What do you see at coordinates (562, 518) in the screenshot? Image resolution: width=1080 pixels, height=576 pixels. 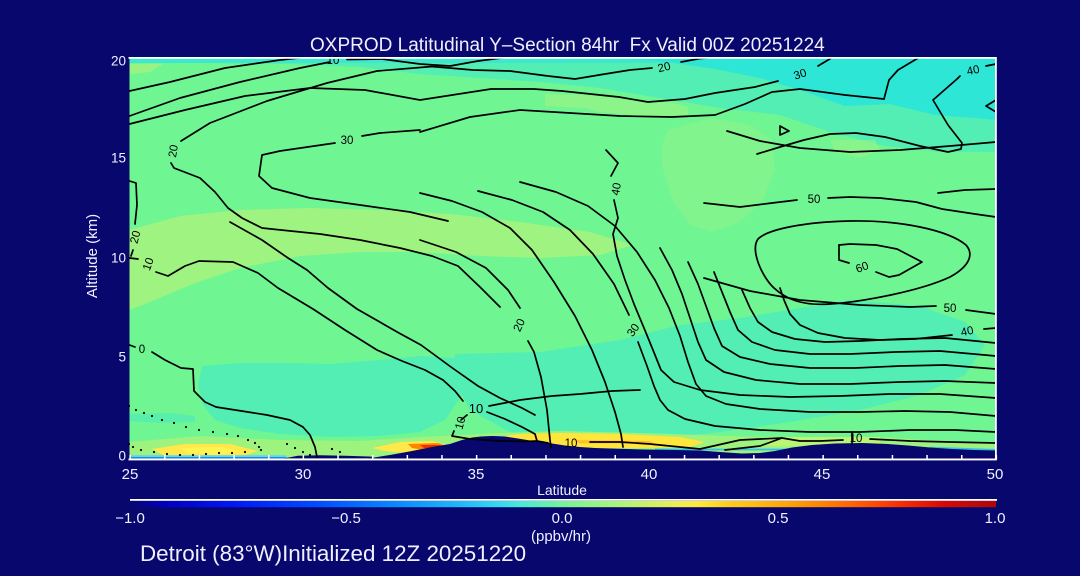 I see `svg-text: 0.0` at bounding box center [562, 518].